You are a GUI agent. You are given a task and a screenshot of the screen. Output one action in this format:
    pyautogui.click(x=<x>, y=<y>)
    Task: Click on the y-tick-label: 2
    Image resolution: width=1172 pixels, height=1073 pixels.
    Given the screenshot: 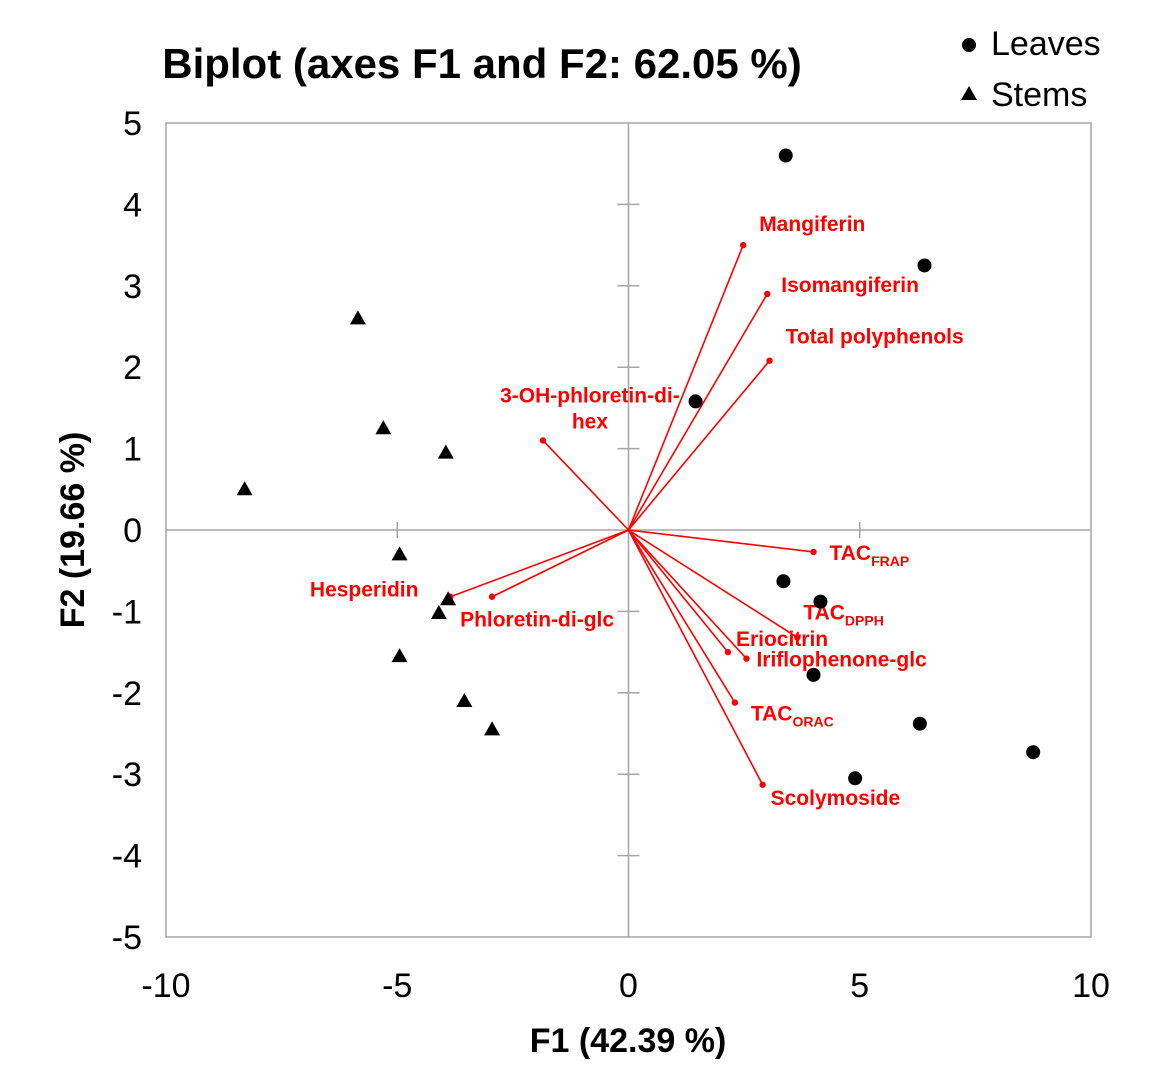 What is the action you would take?
    pyautogui.click(x=132, y=368)
    